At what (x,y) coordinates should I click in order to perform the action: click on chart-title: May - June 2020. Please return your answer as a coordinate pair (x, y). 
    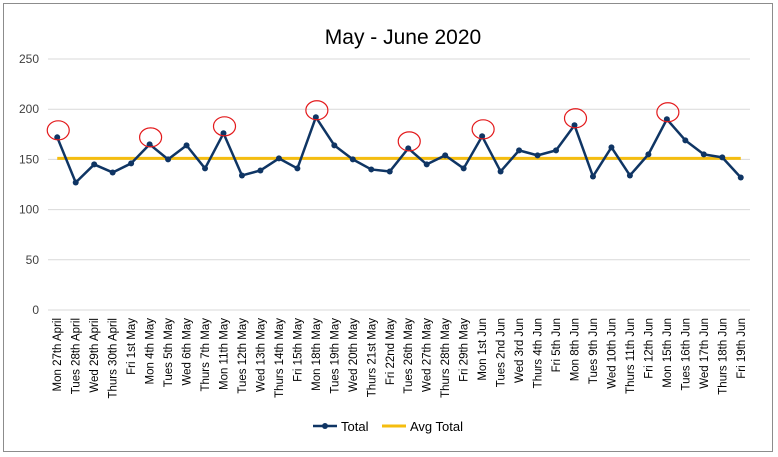
    Looking at the image, I should click on (403, 37).